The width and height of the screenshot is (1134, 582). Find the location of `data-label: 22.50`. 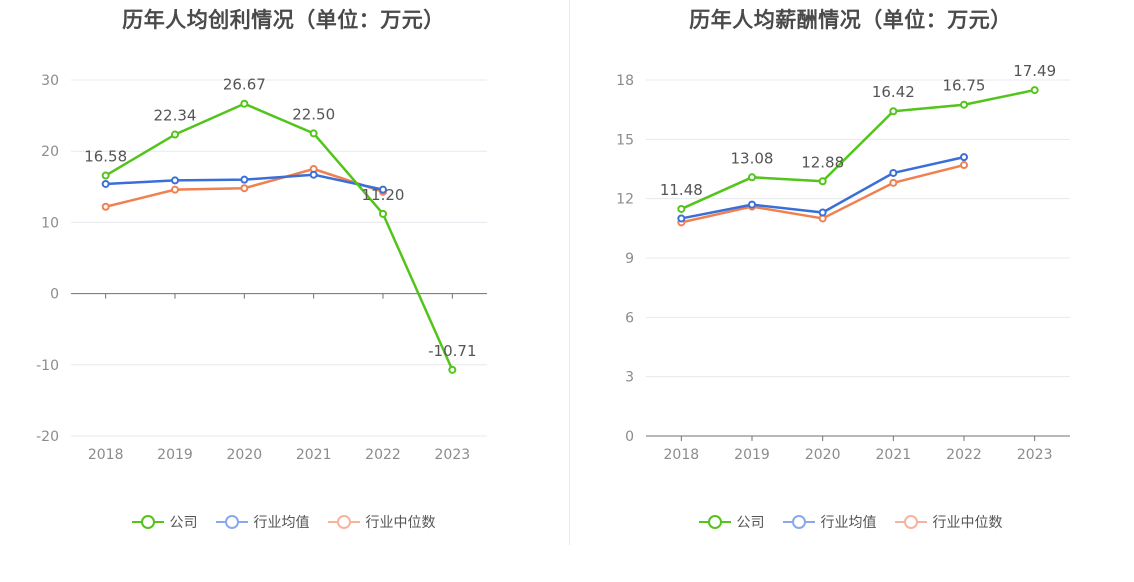

data-label: 22.50 is located at coordinates (313, 114).